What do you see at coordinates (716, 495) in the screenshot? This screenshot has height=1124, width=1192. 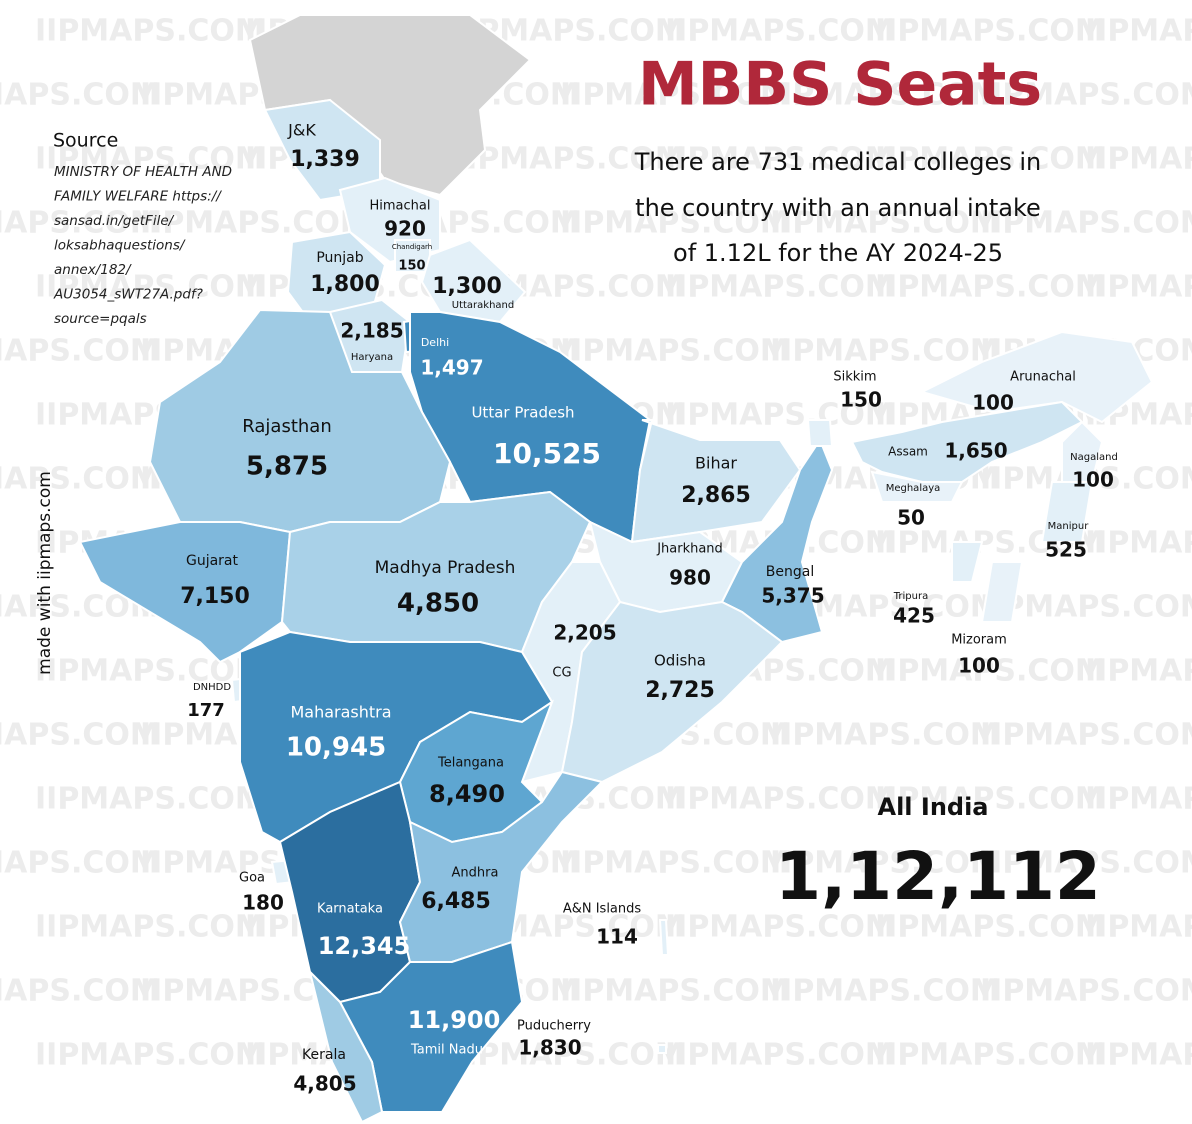 I see `region-value: 2,865` at bounding box center [716, 495].